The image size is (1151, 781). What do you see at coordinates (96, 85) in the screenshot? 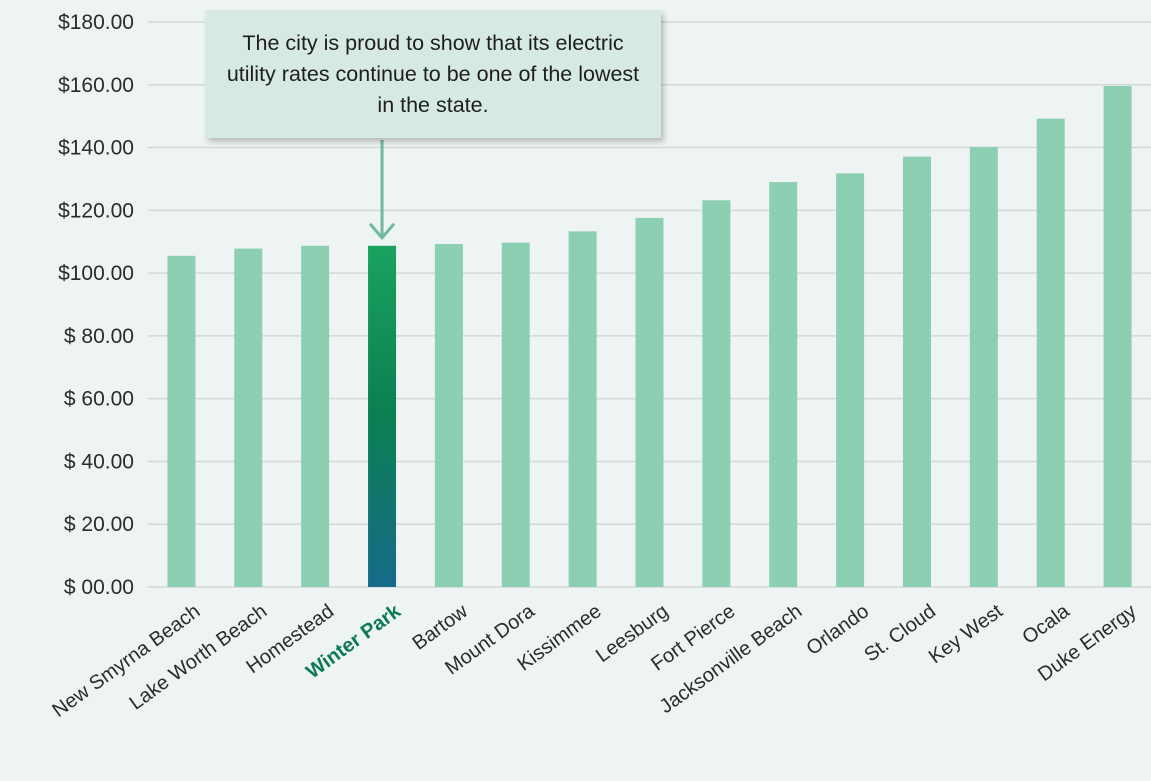
I see `y-tick-label: $160.00` at bounding box center [96, 85].